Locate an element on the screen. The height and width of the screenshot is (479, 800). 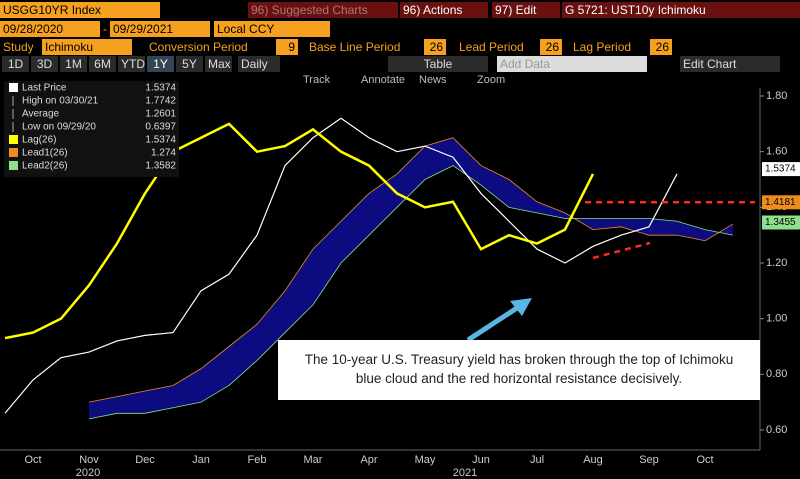
range-button: 1D is located at coordinates (15, 64).